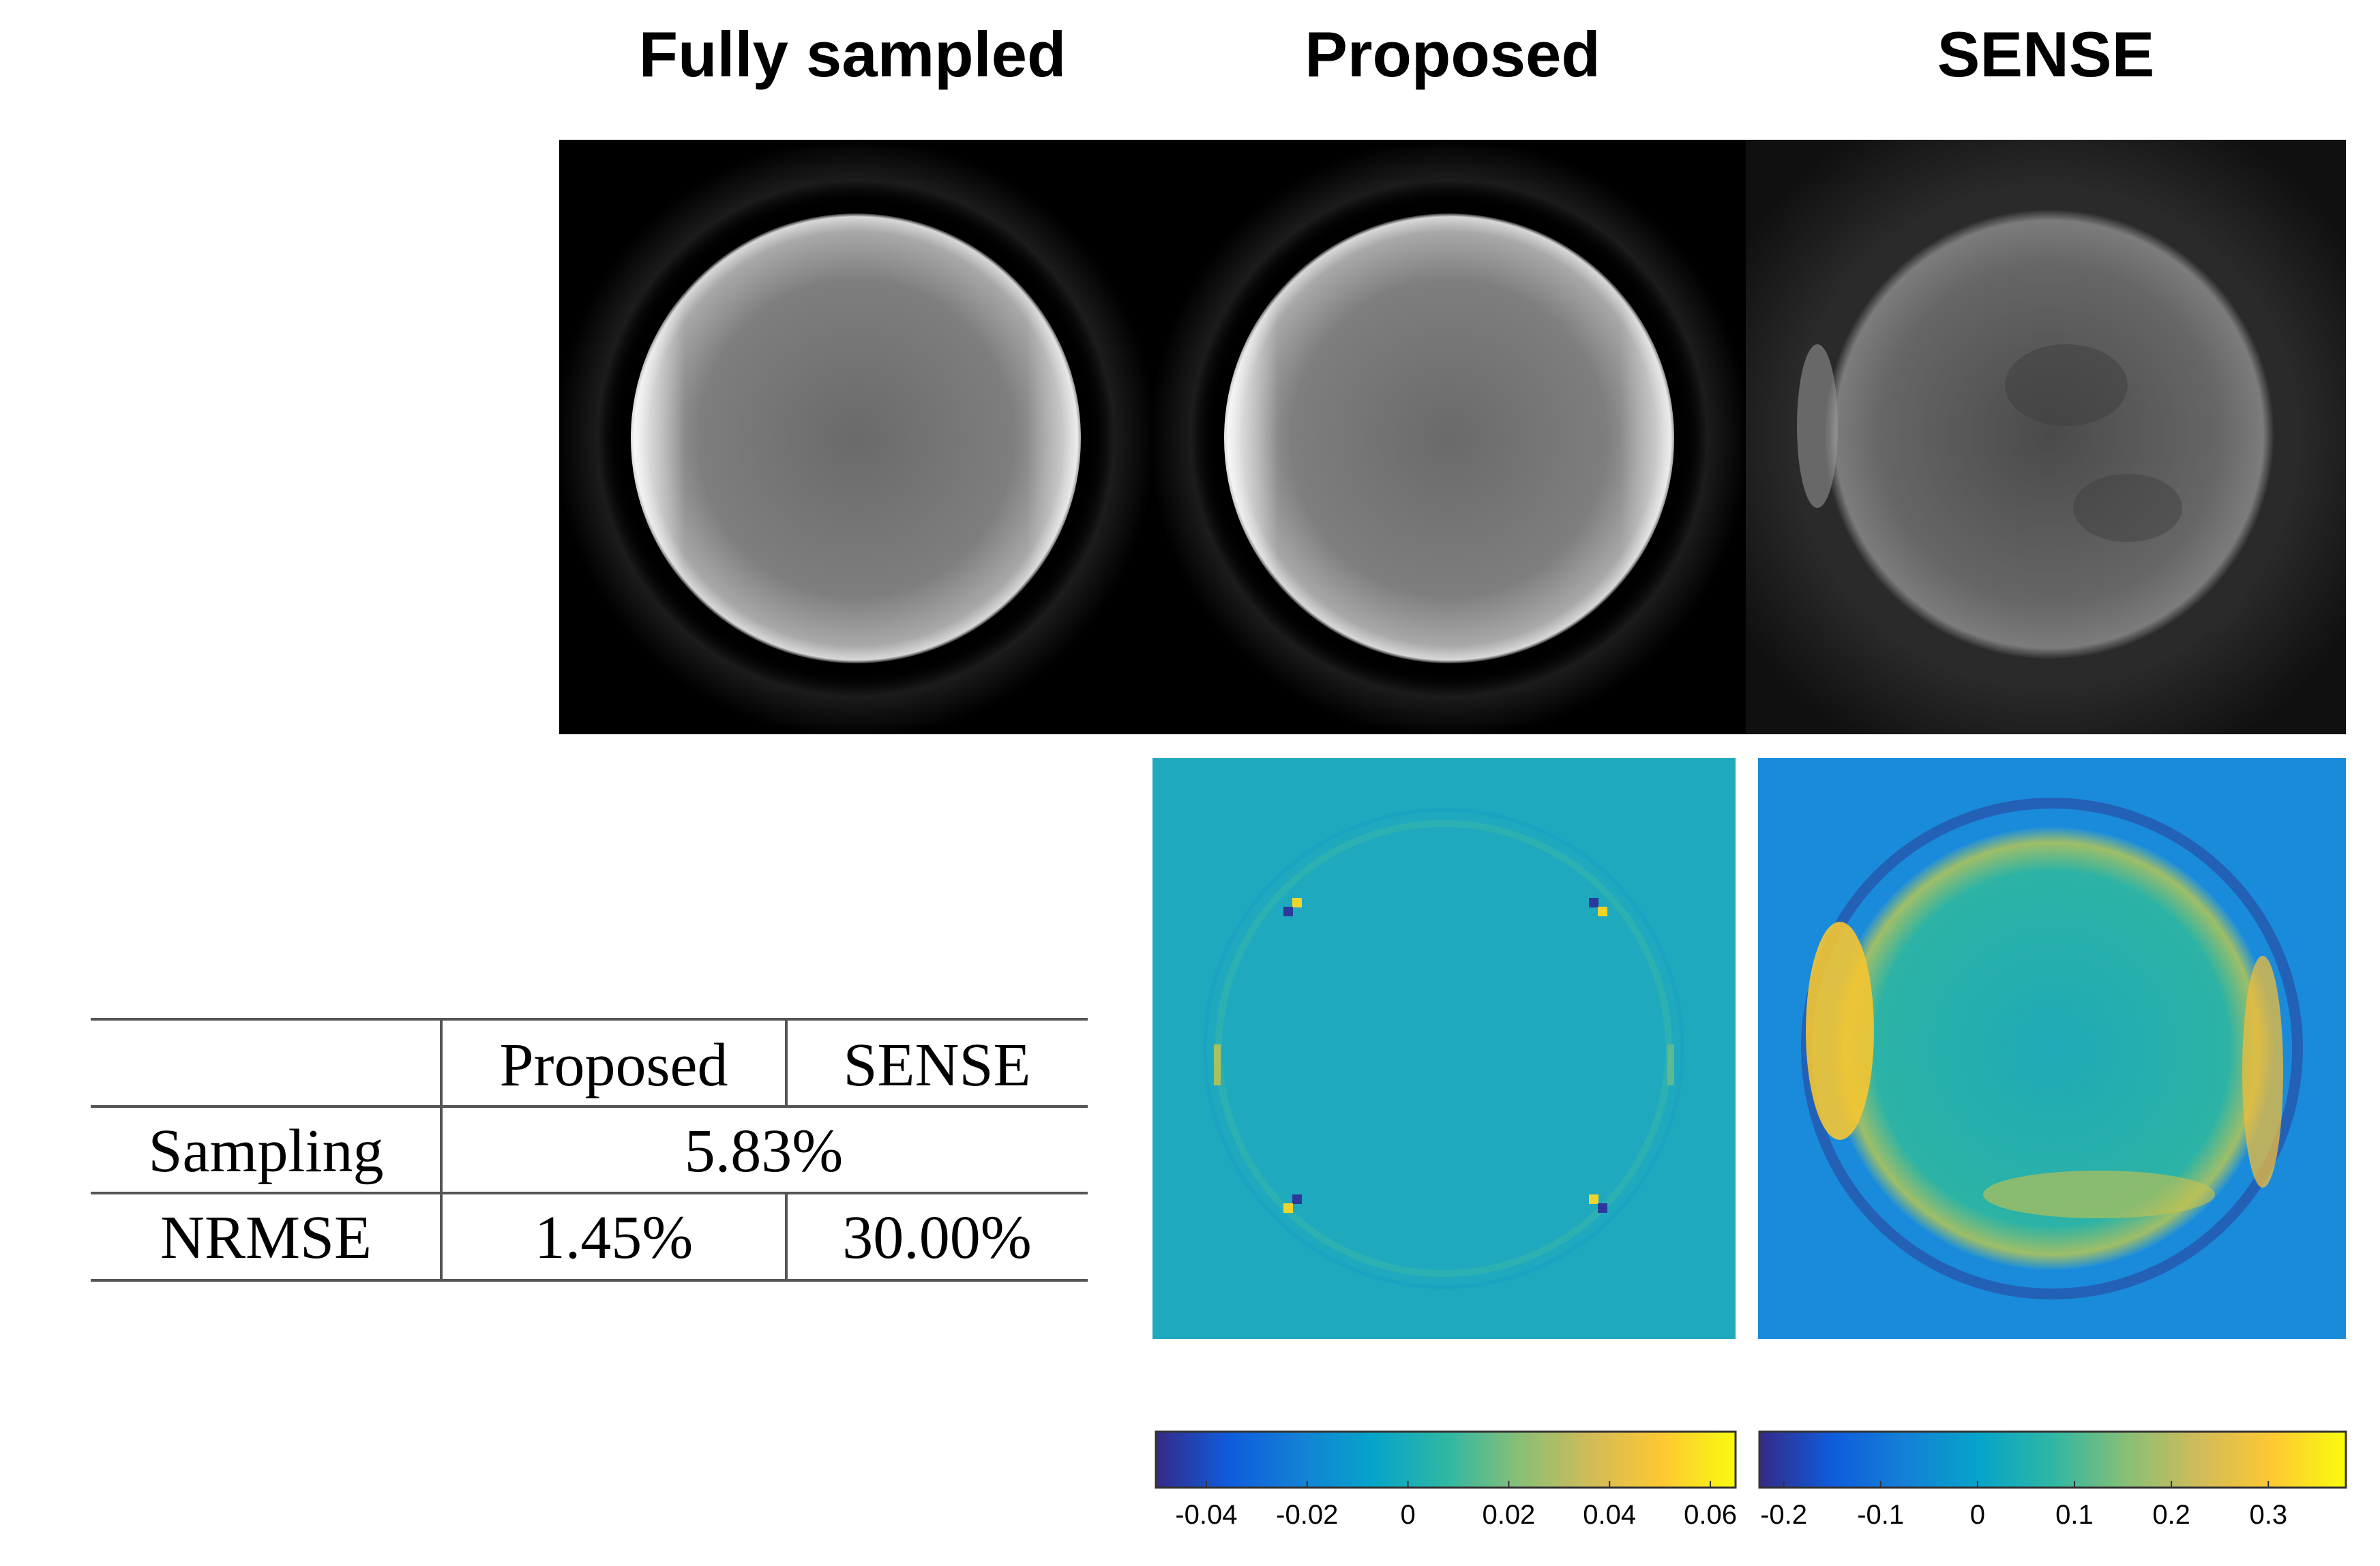 This screenshot has width=2380, height=1566. I want to click on title-proposed: Proposed, so click(1453, 54).